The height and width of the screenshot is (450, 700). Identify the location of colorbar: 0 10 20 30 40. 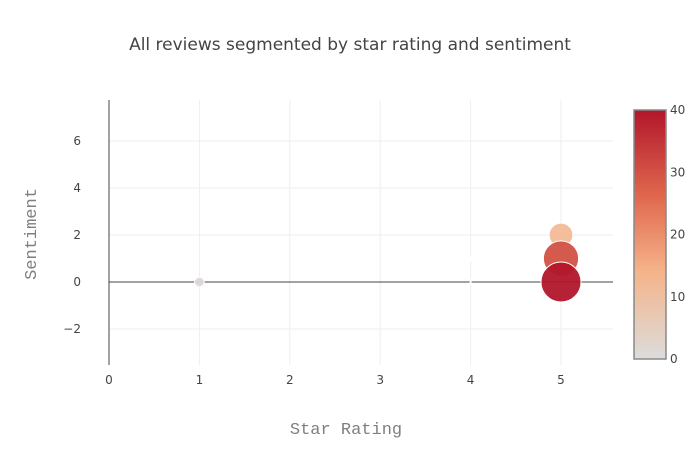
(659, 234).